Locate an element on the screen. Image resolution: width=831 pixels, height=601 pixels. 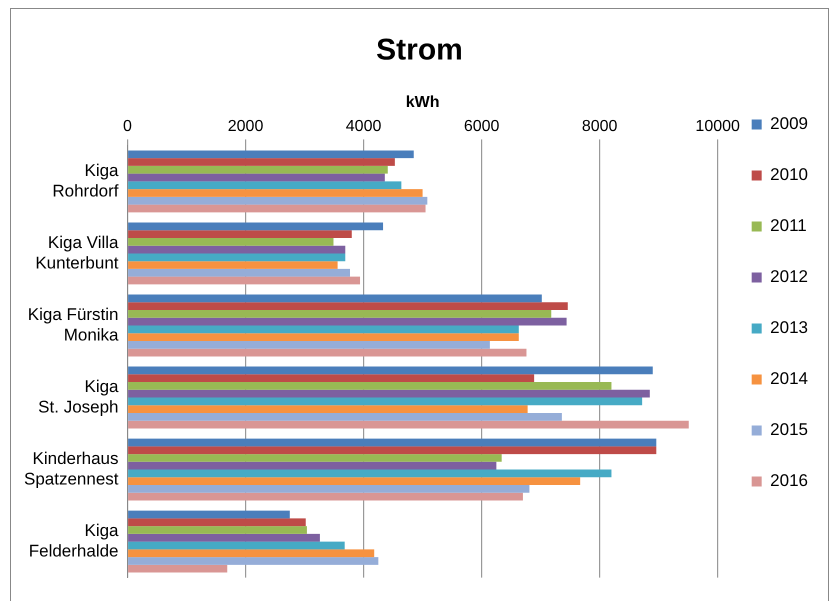
legend-label: 2015 is located at coordinates (789, 430).